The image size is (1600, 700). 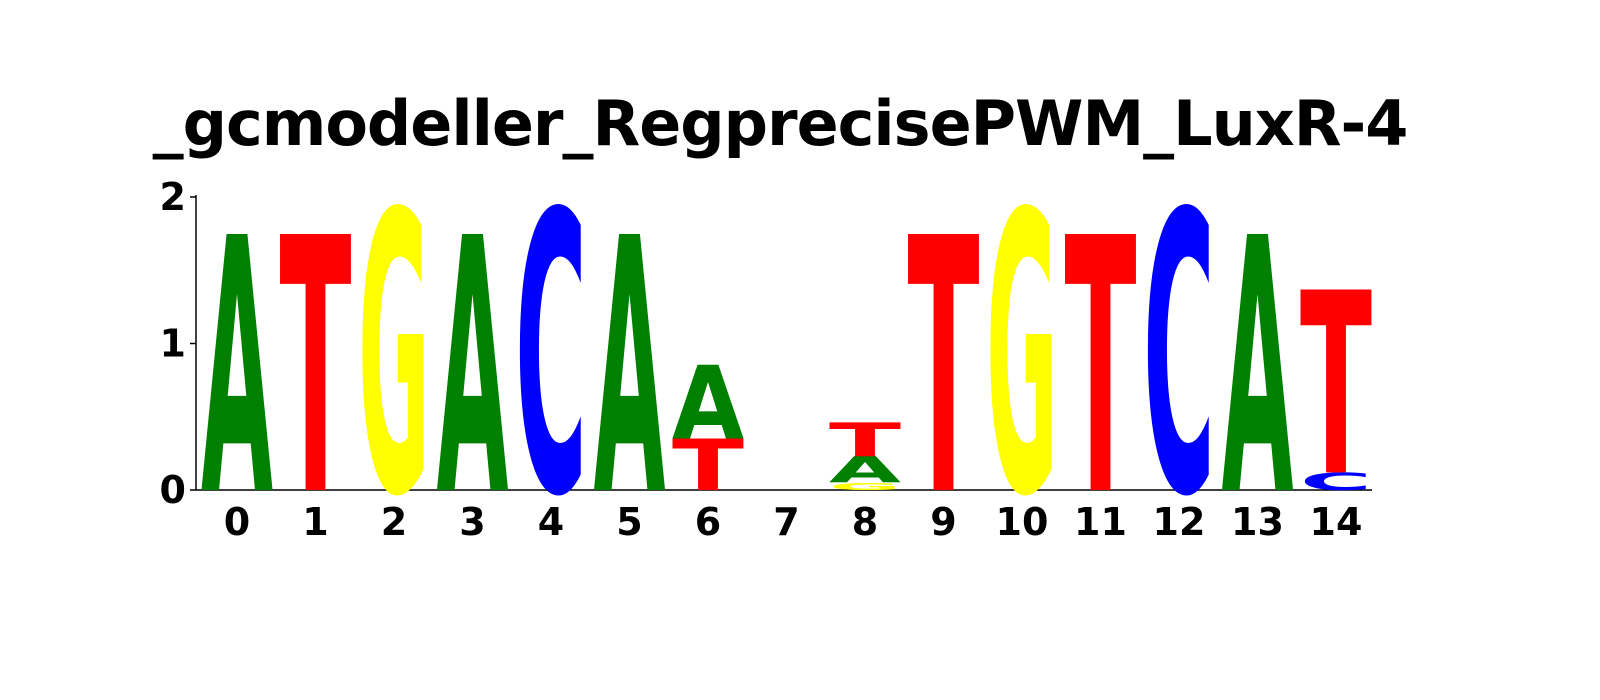 I want to click on chart-title: _gcmodeller_RegprecisePWM_LuxR-4, so click(x=780, y=123).